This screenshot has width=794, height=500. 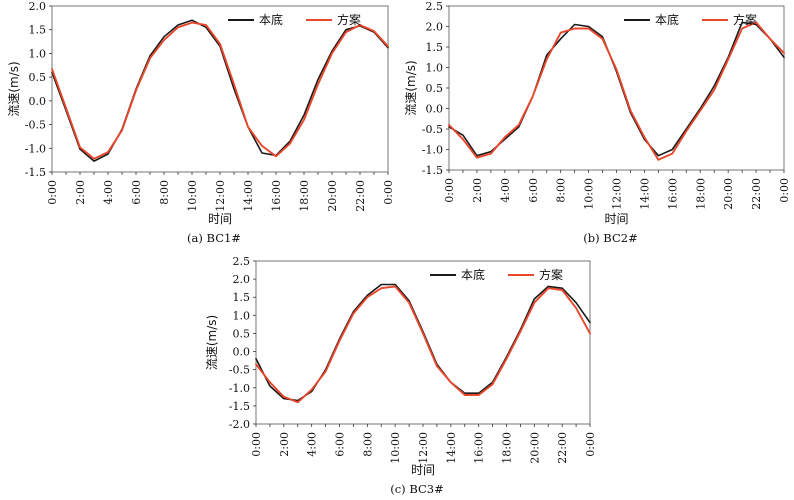 I want to click on chart-caption: (b) BC2#, so click(x=610, y=238).